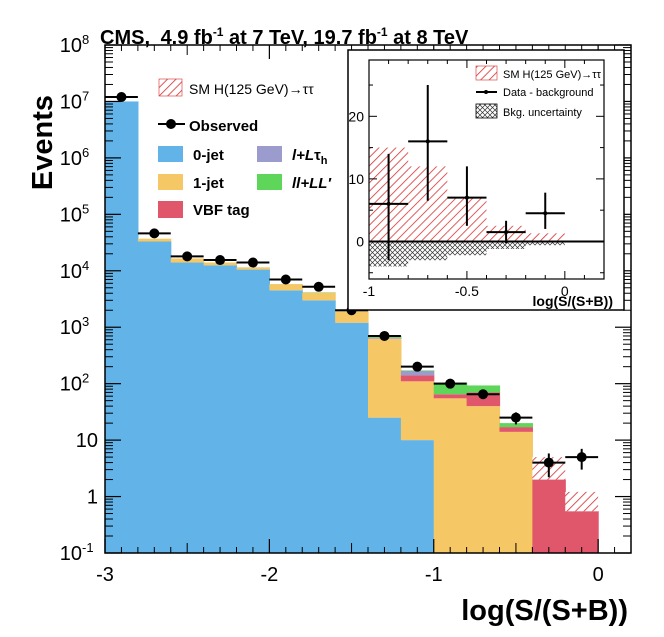  I want to click on legend-observed-marker, so click(171, 124).